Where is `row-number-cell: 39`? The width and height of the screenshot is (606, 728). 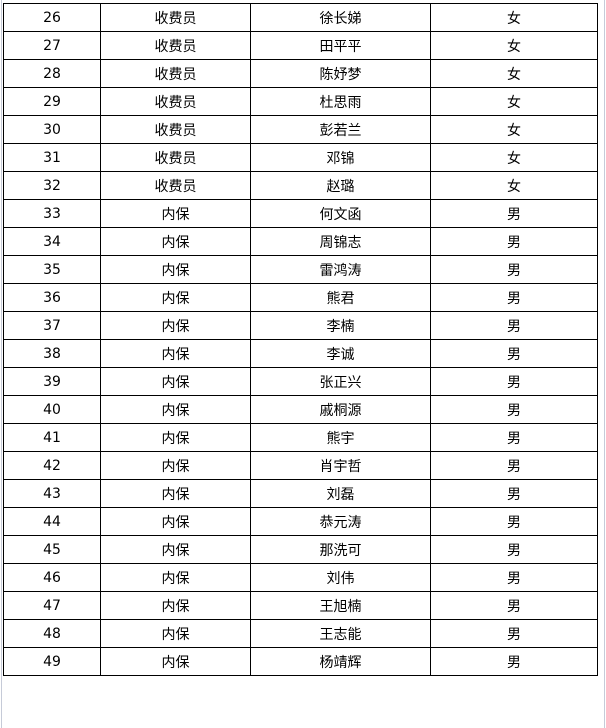 row-number-cell: 39 is located at coordinates (52, 381).